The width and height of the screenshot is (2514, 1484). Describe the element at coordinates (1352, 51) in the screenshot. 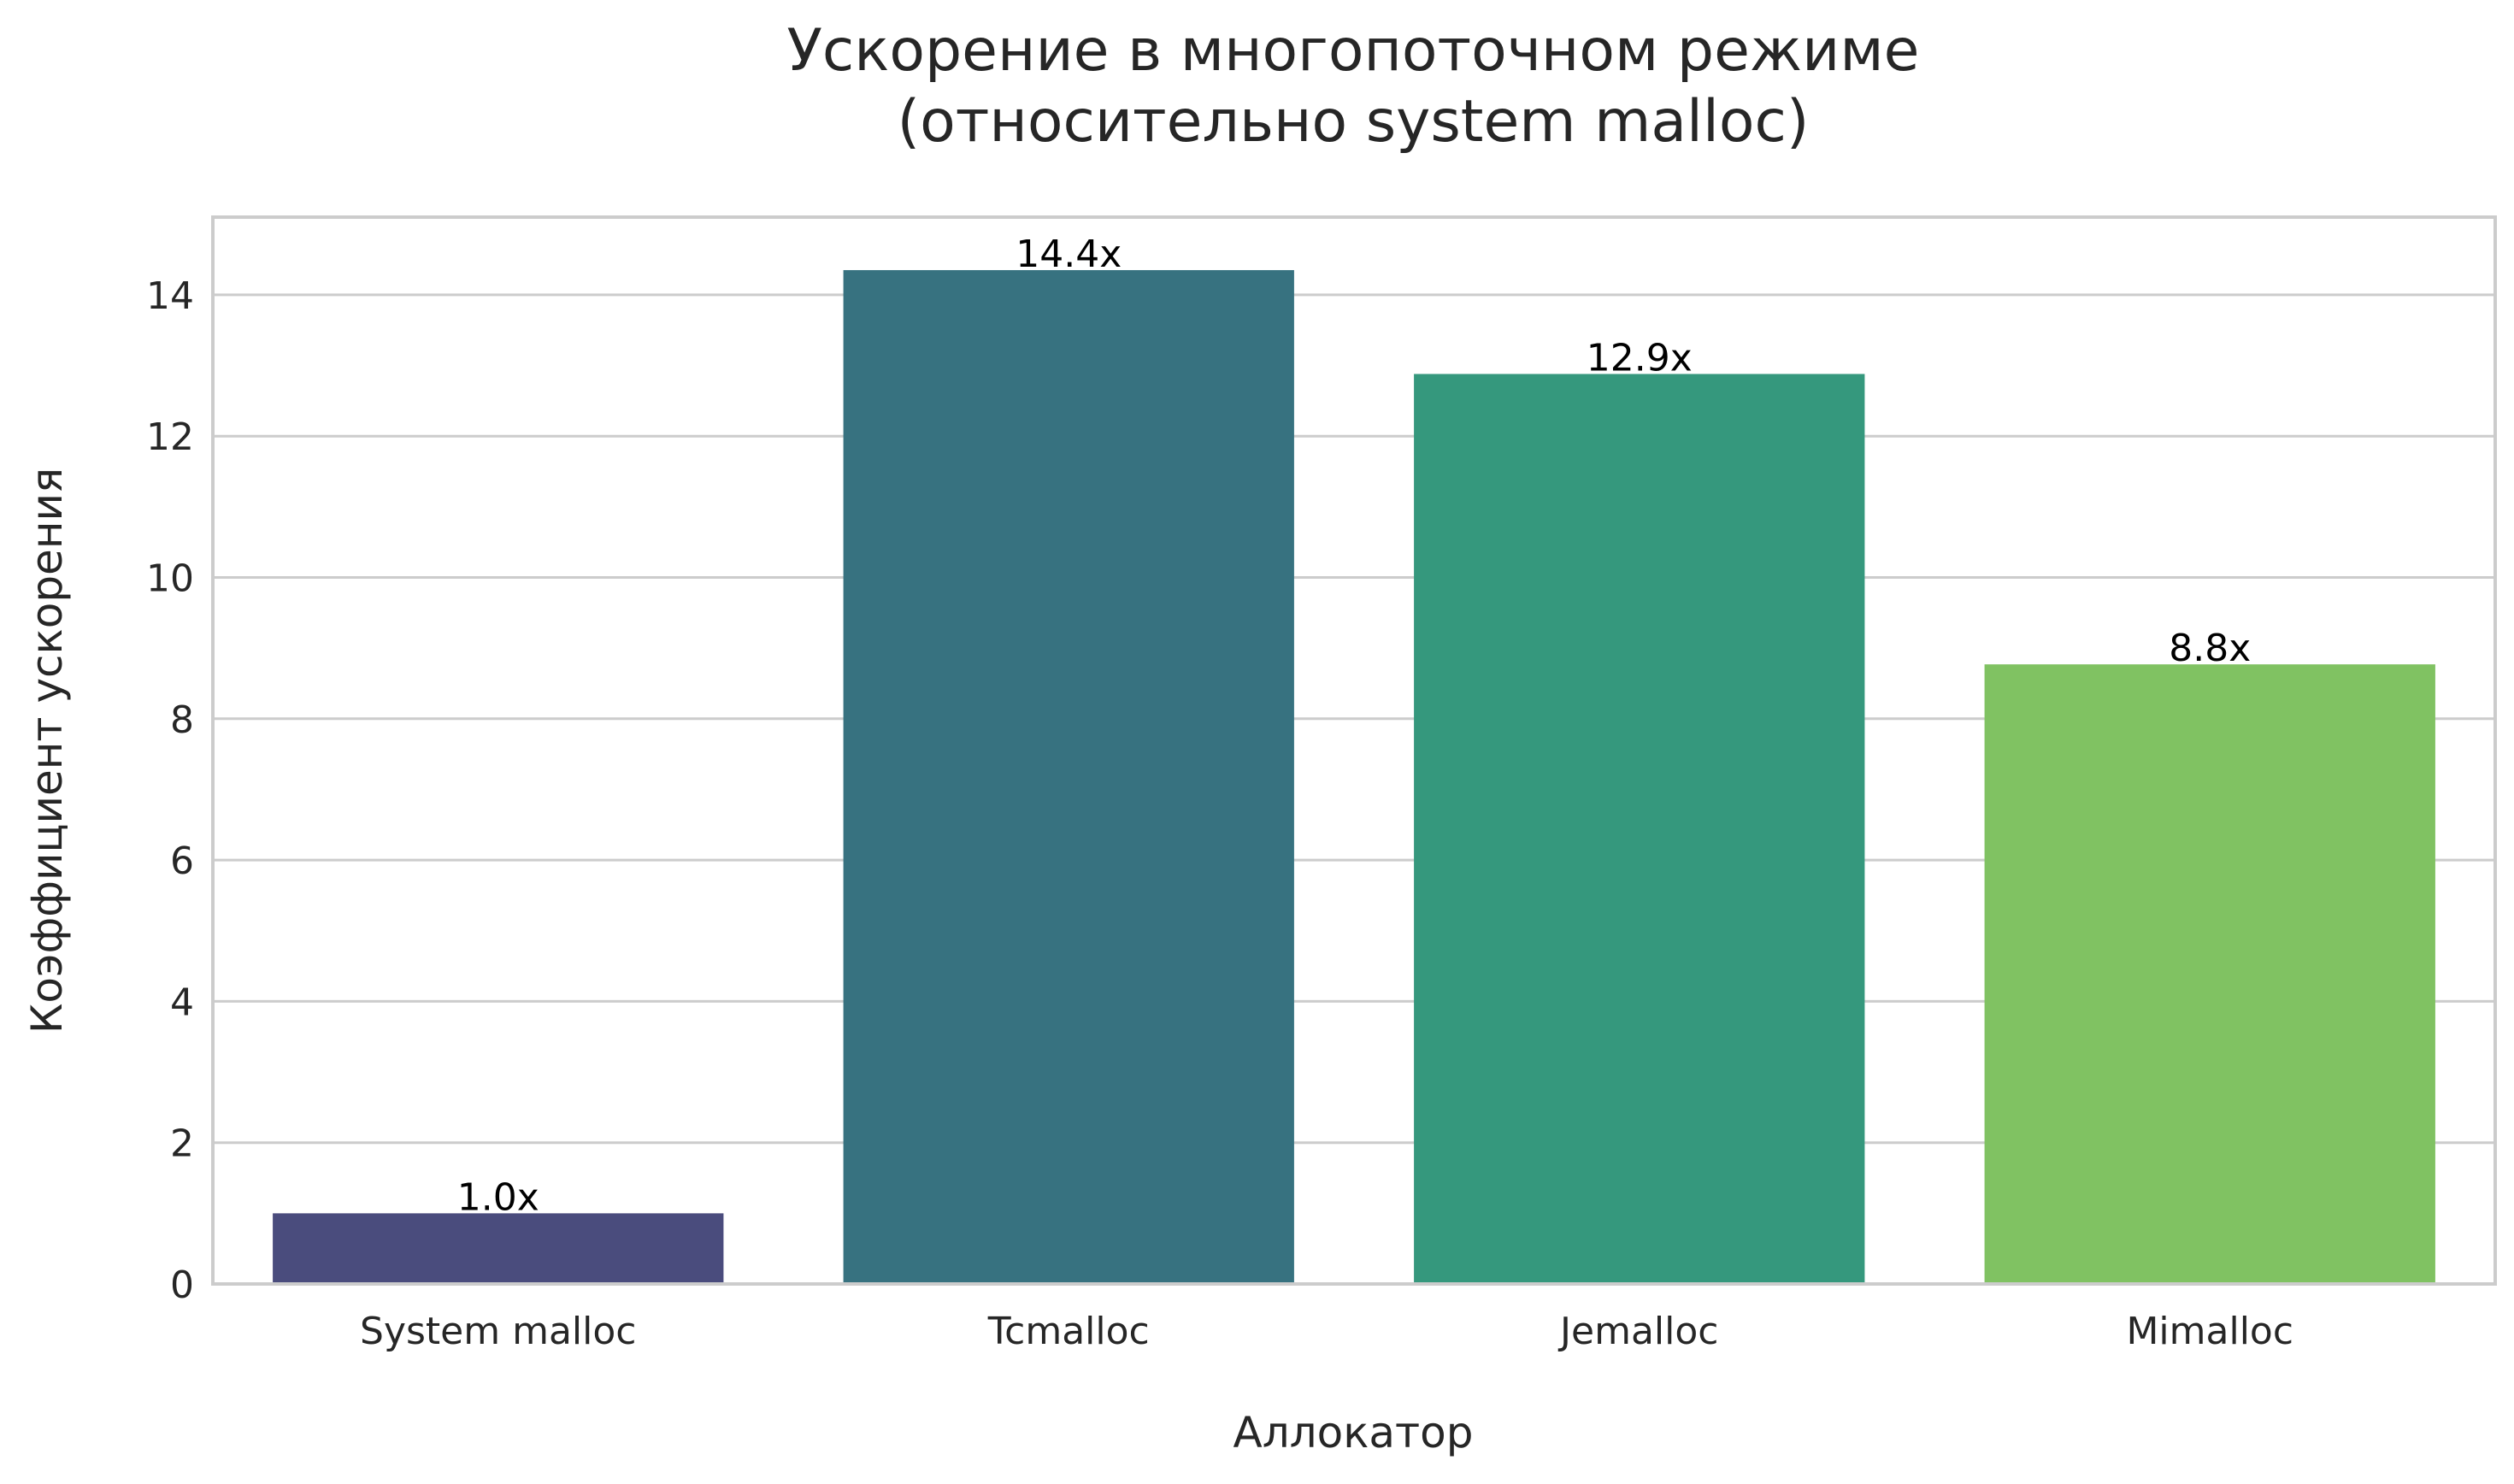

I see `chart-title-line-1: Ускорение в многопоточном режиме` at that location.